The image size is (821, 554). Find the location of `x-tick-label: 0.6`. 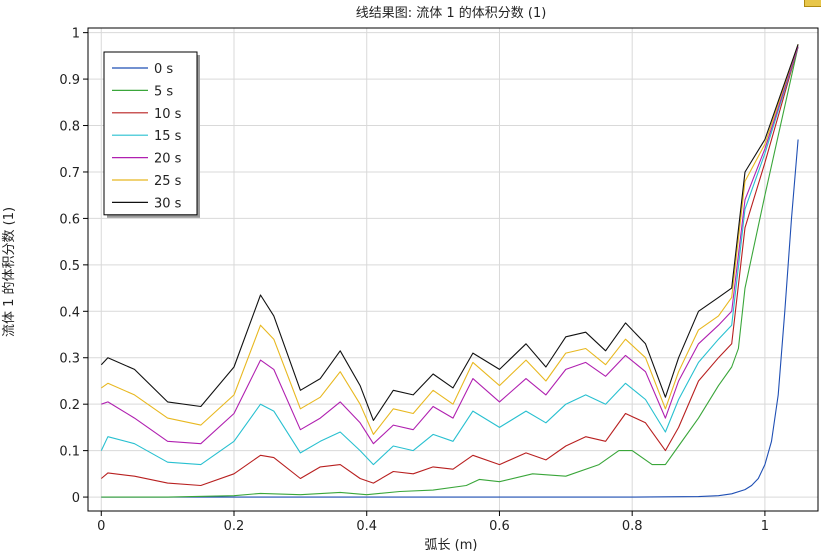

x-tick-label: 0.6 is located at coordinates (499, 526).